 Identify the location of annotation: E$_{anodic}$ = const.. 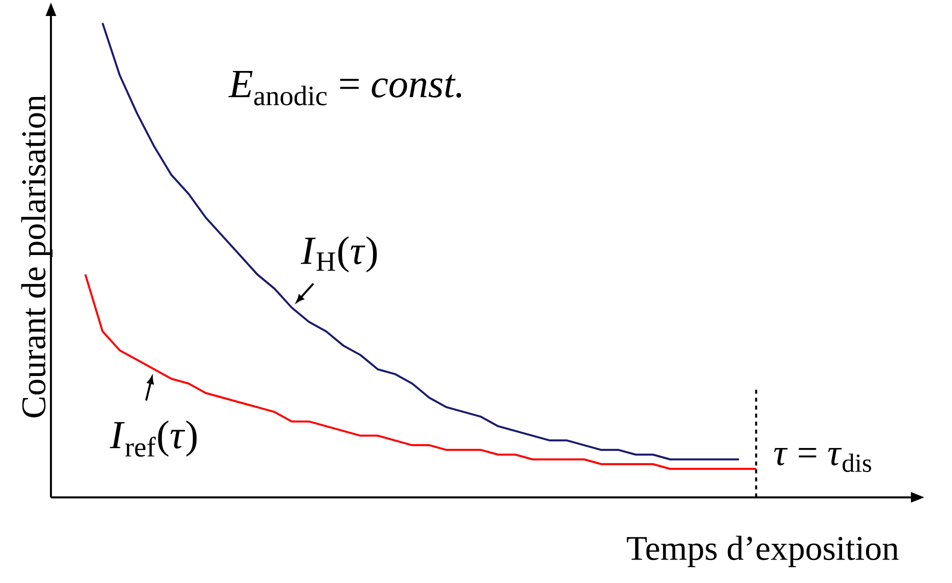
(345, 88).